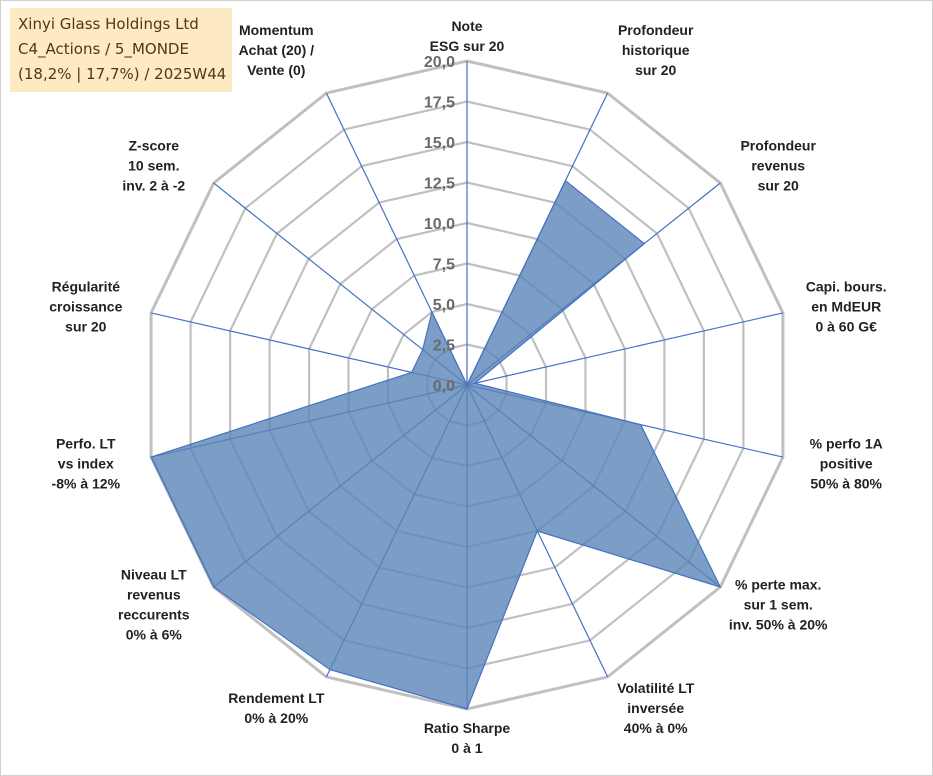  I want to click on axis-label-10-line-0: Perfo. LT, so click(86, 443).